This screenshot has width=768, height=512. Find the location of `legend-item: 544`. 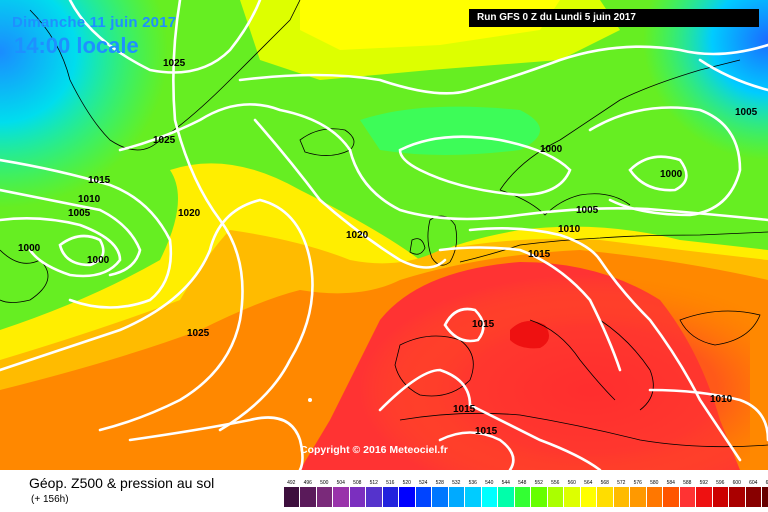

legend-item: 544 is located at coordinates (506, 493).